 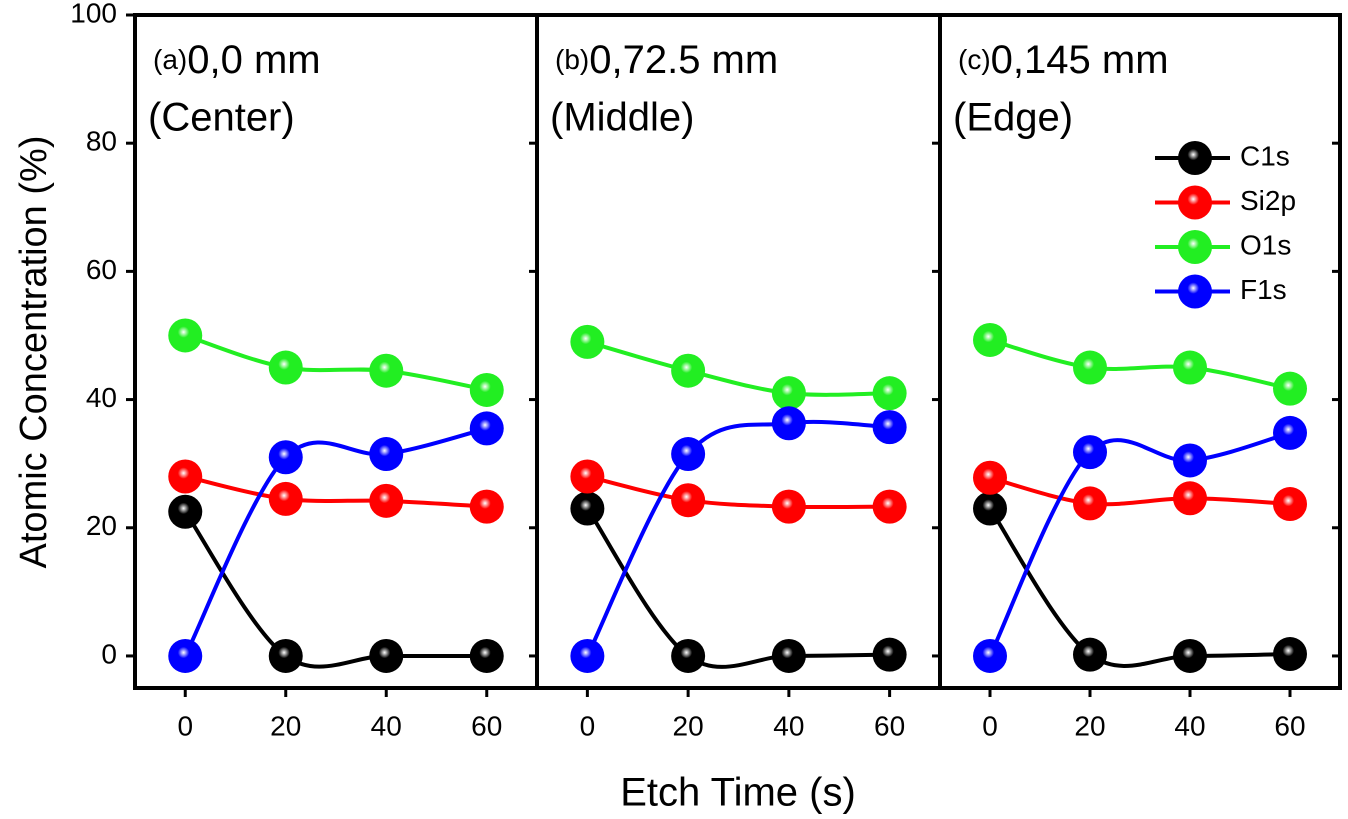 I want to click on panel-title: (c)0,145 mm, so click(x=1063, y=60).